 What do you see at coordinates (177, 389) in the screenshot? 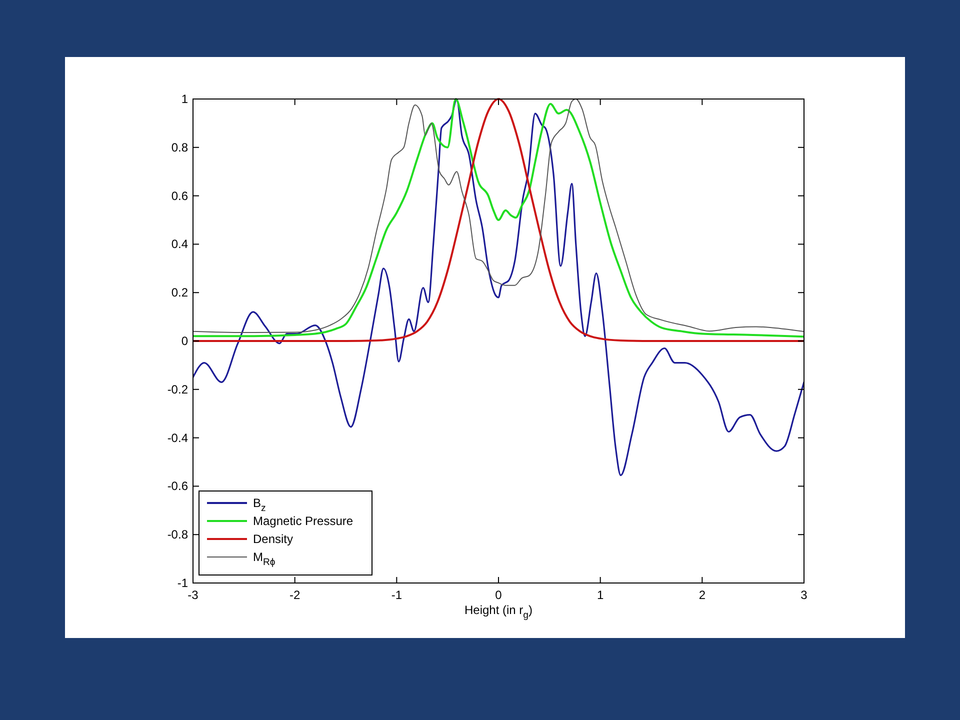
I see `y-tick-label: -0.2` at bounding box center [177, 389].